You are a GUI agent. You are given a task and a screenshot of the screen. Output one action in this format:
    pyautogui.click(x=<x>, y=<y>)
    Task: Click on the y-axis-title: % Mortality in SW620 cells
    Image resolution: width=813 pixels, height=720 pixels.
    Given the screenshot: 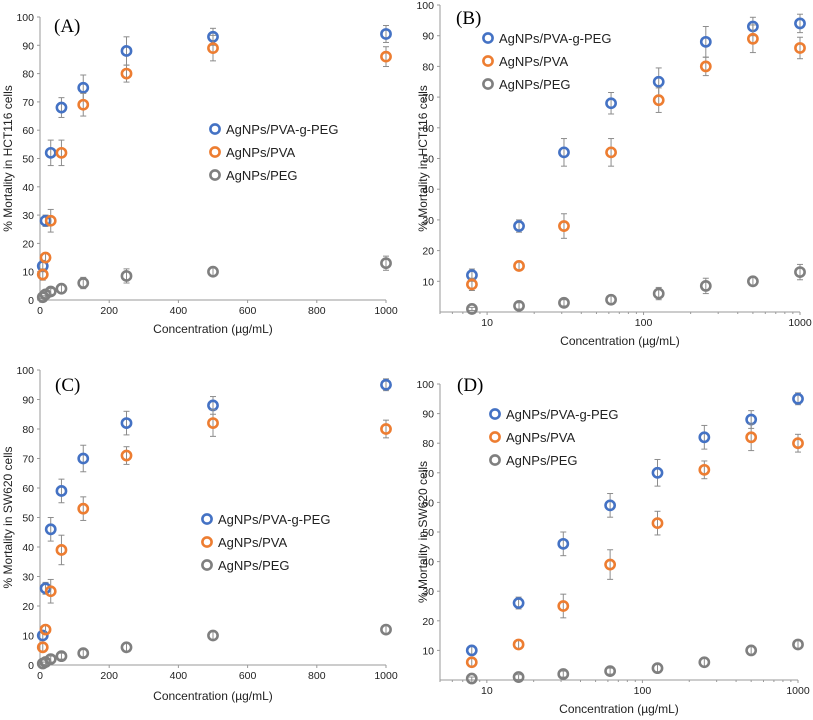 What is the action you would take?
    pyautogui.click(x=8, y=517)
    